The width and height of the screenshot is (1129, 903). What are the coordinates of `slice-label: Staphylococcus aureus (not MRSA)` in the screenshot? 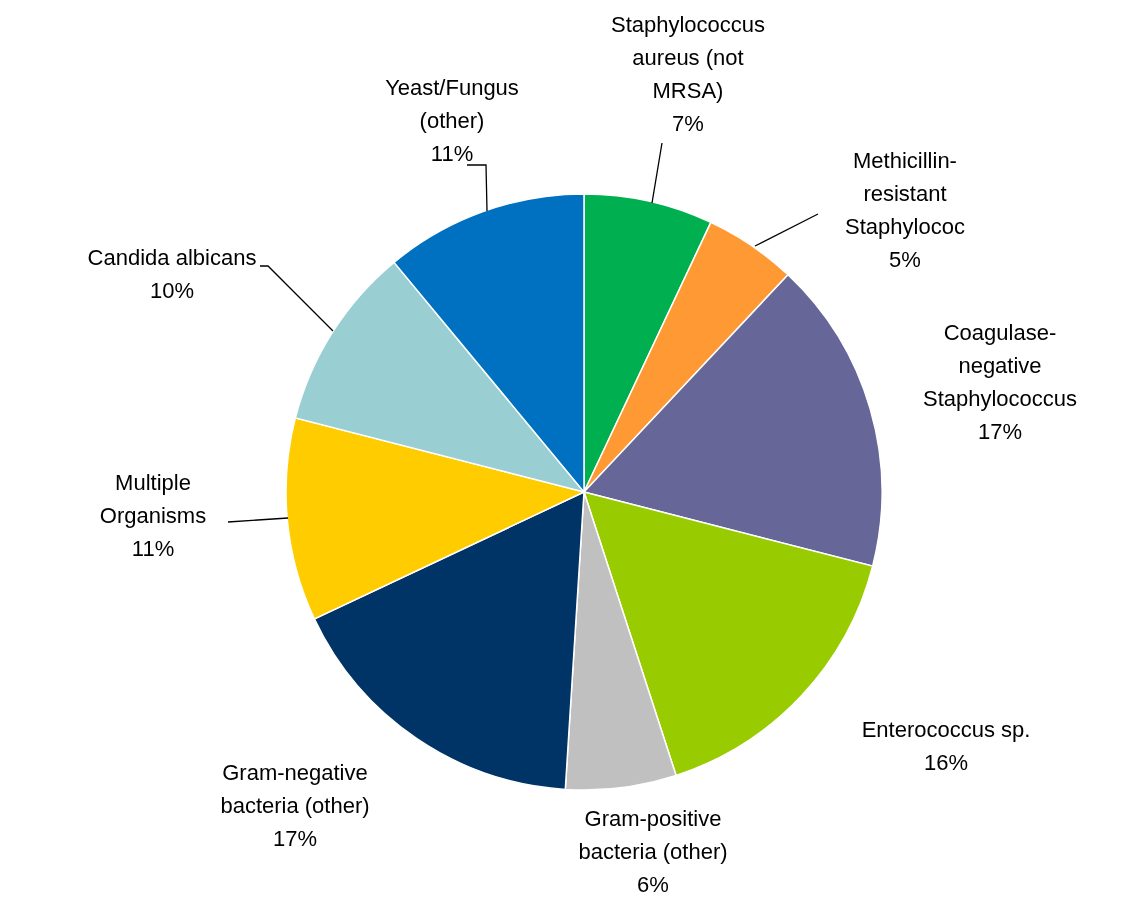 It's located at (688, 57).